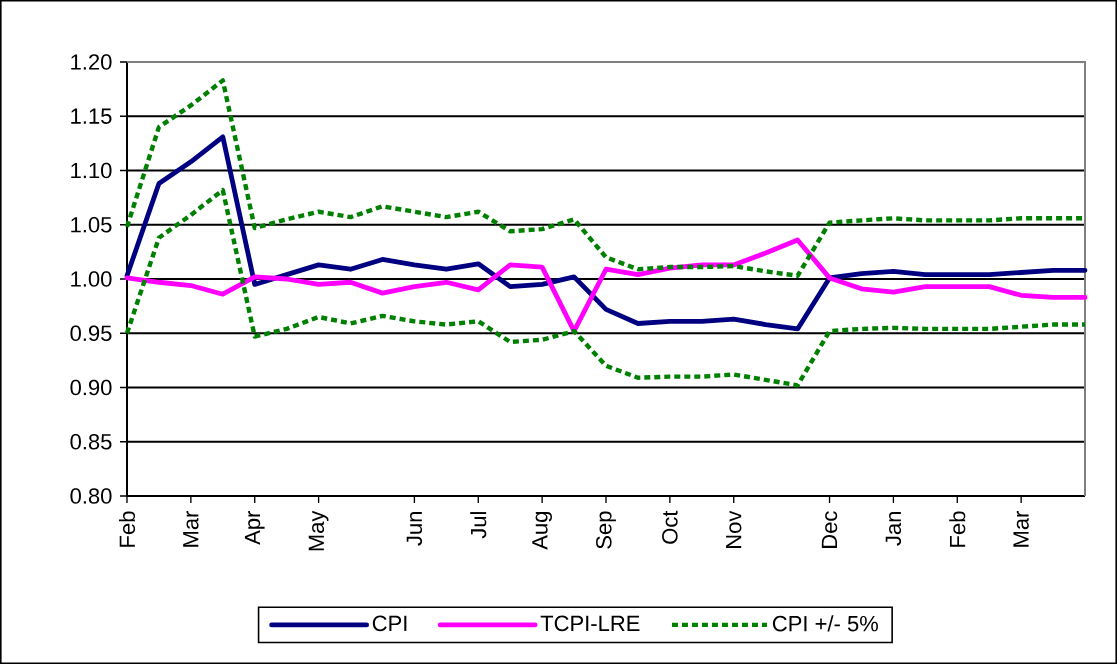  Describe the element at coordinates (414, 529) in the screenshot. I see `x-tick-label: Jun` at that location.